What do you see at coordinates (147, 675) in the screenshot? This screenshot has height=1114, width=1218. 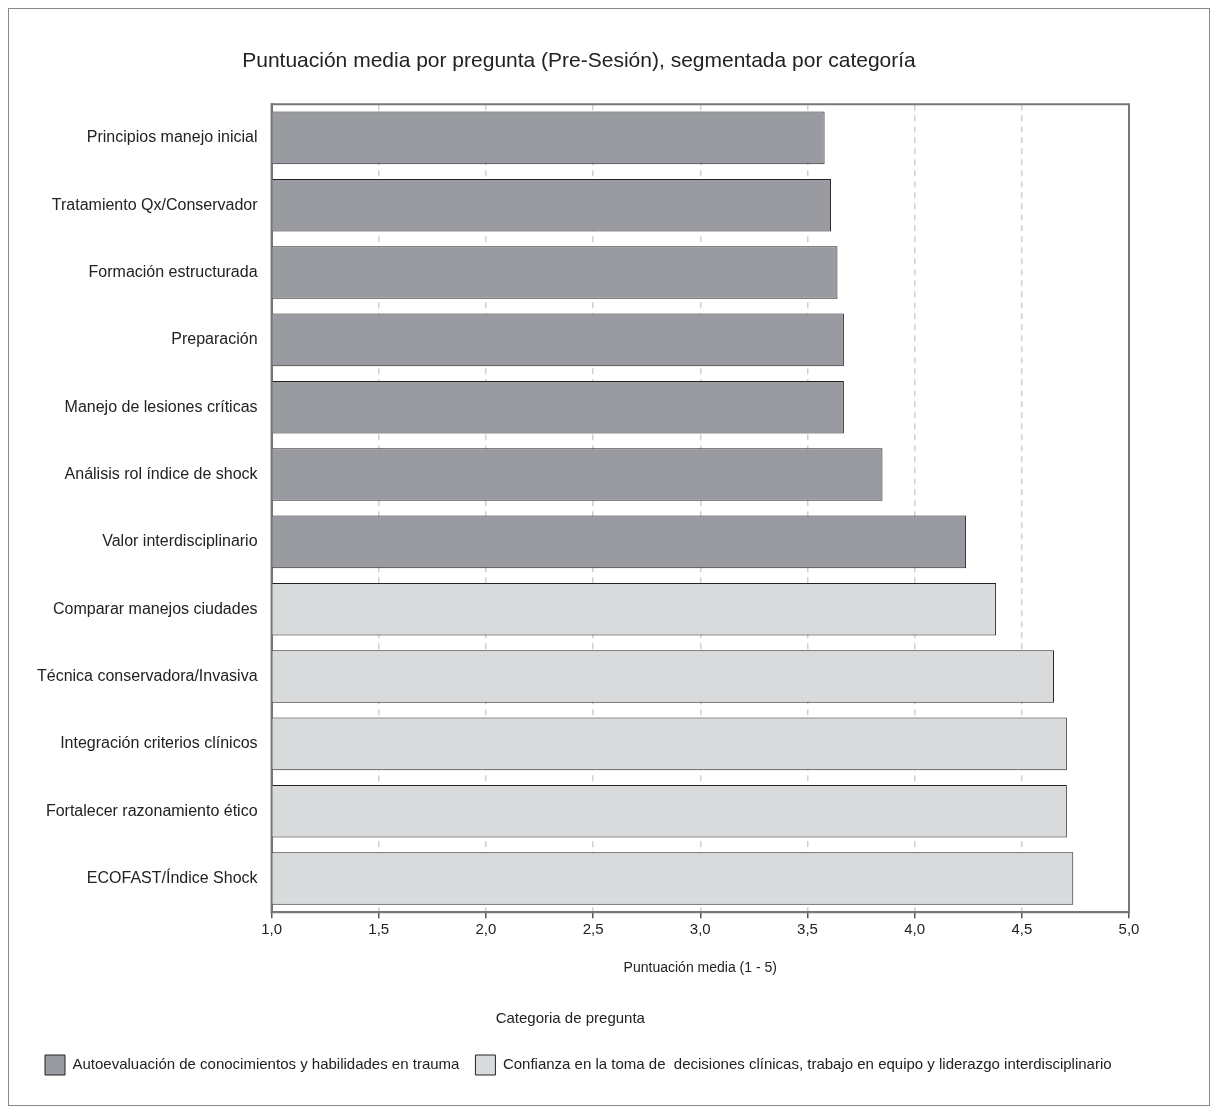 I see `y-tick-label: Técnica conservadora/Invasiva` at bounding box center [147, 675].